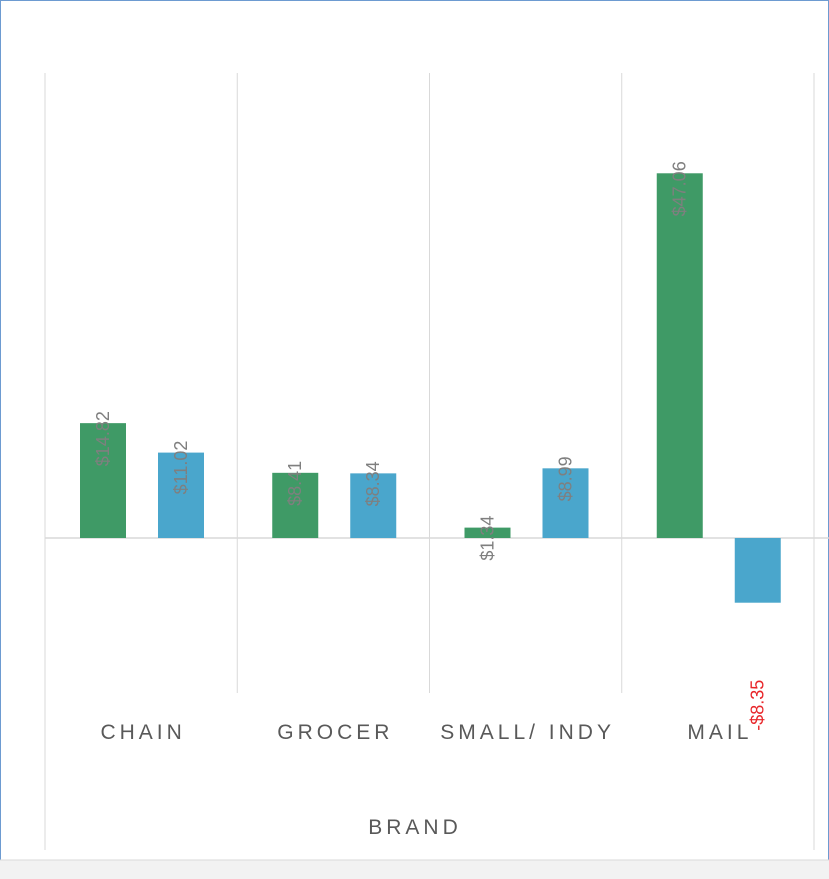 This screenshot has width=829, height=879. I want to click on data-label: $8.41, so click(295, 483).